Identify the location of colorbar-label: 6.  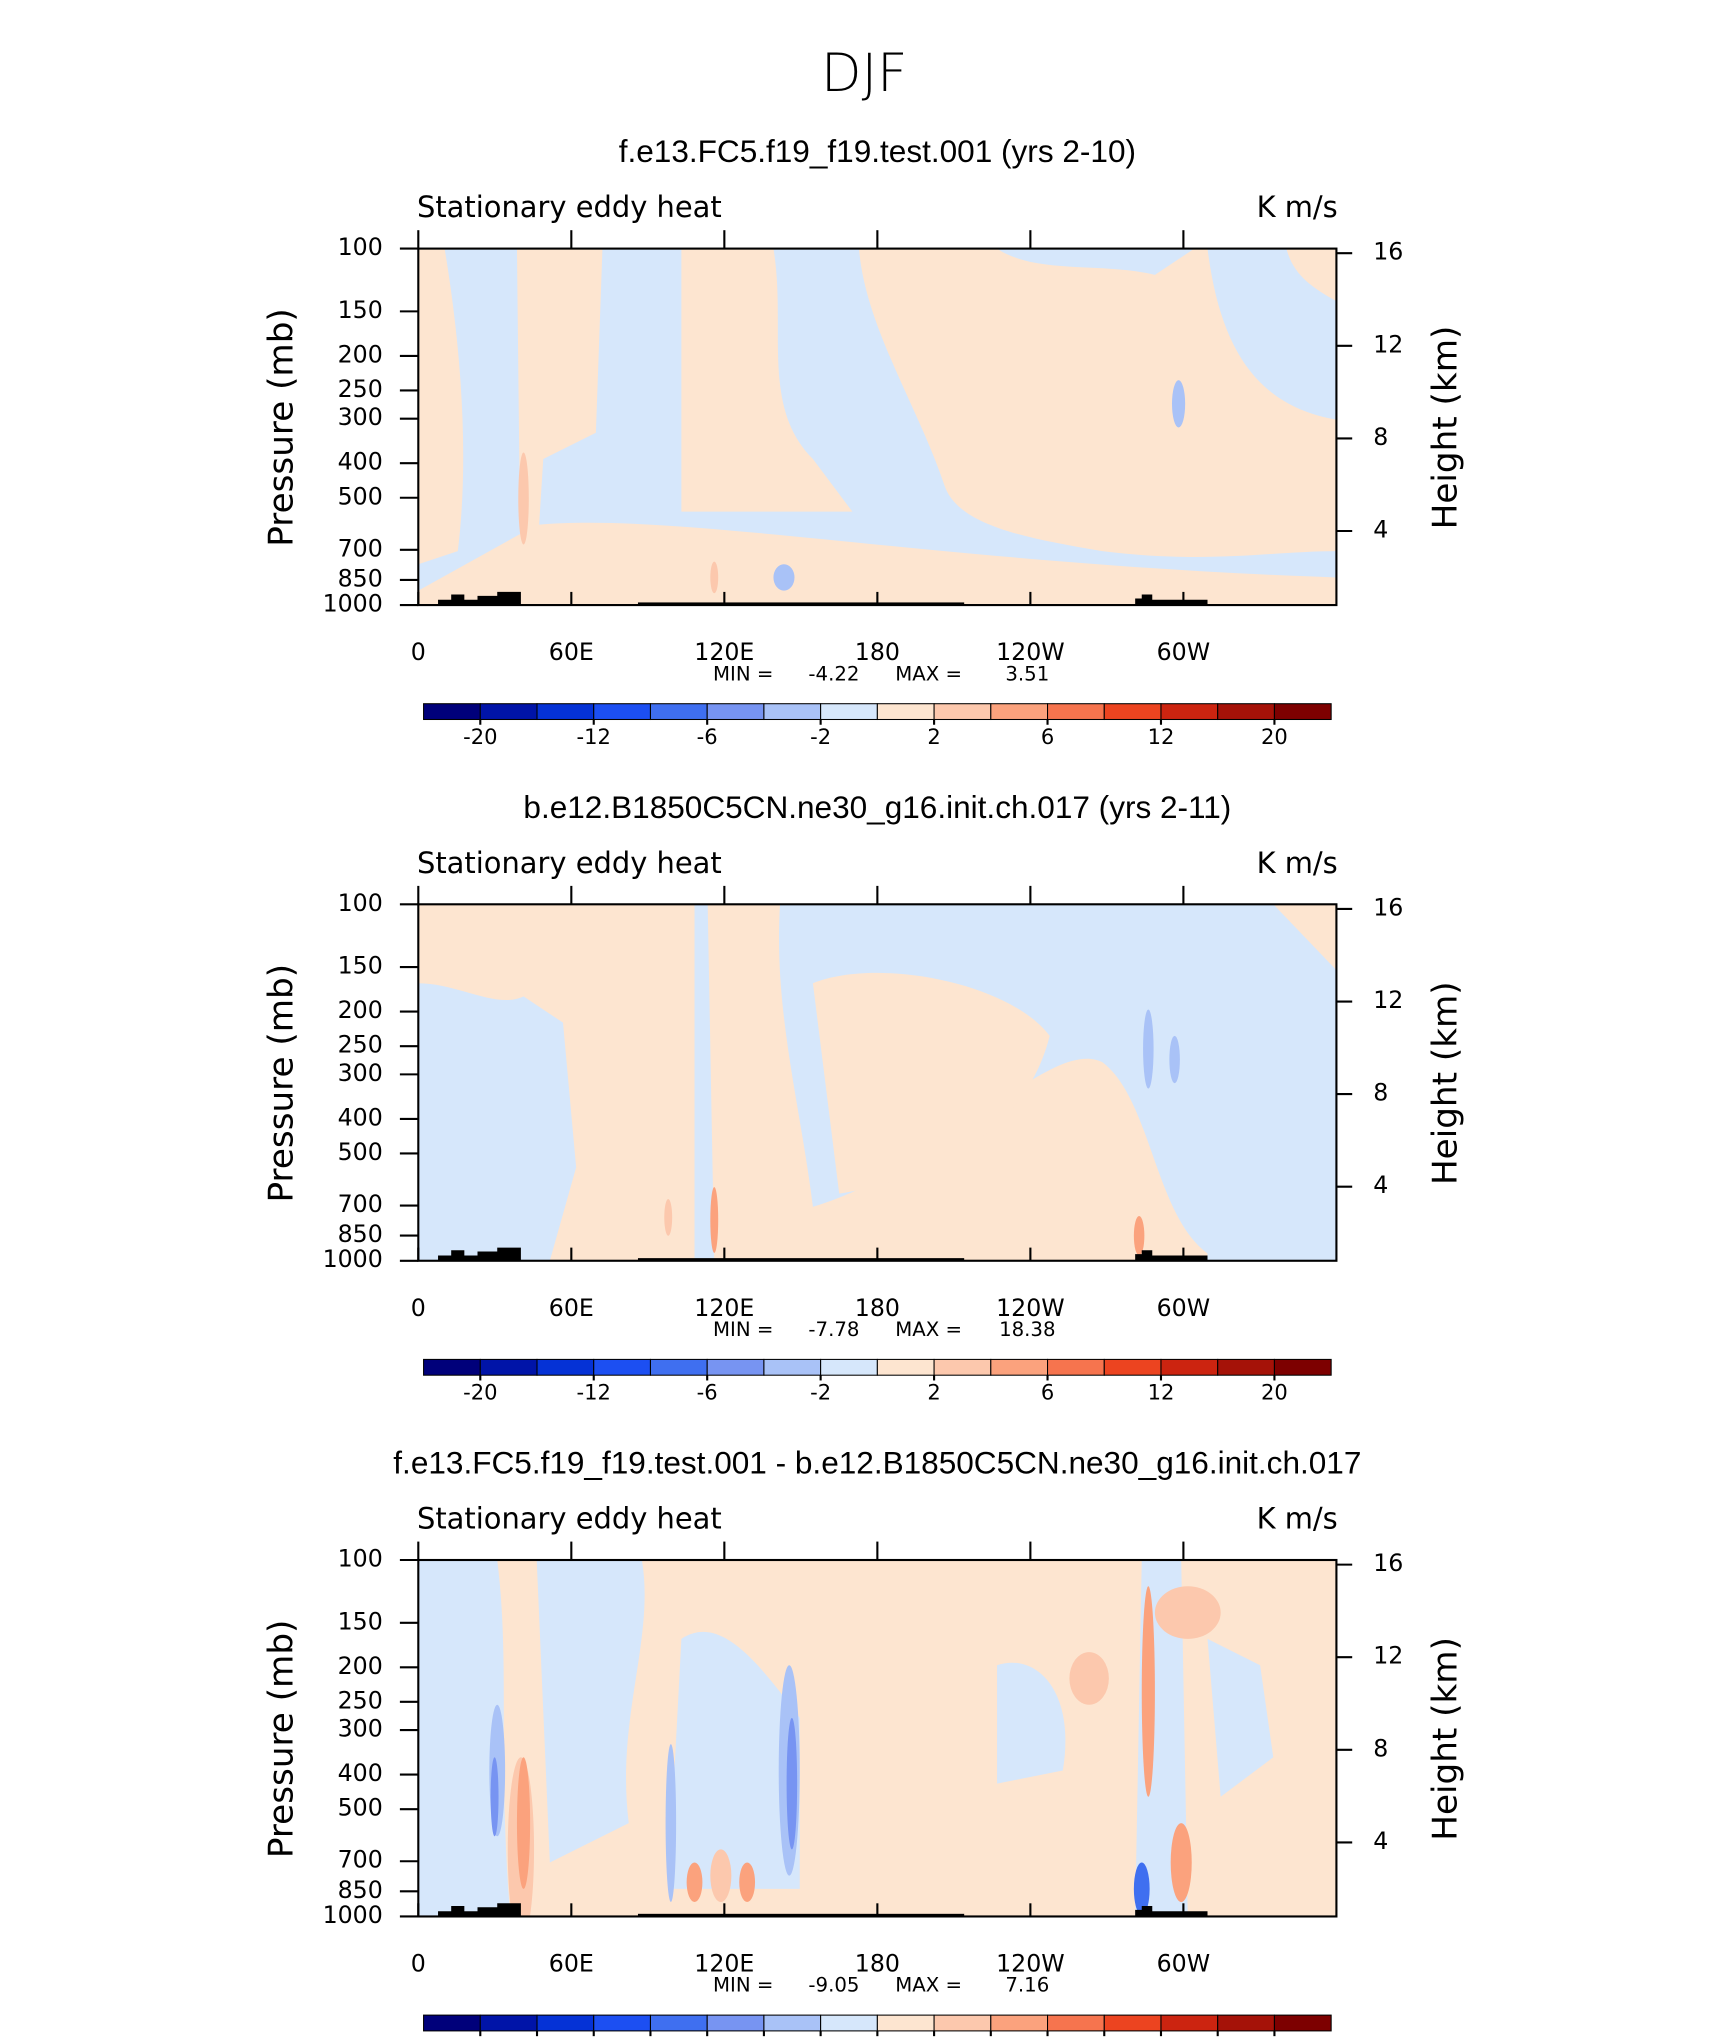
(1047, 736).